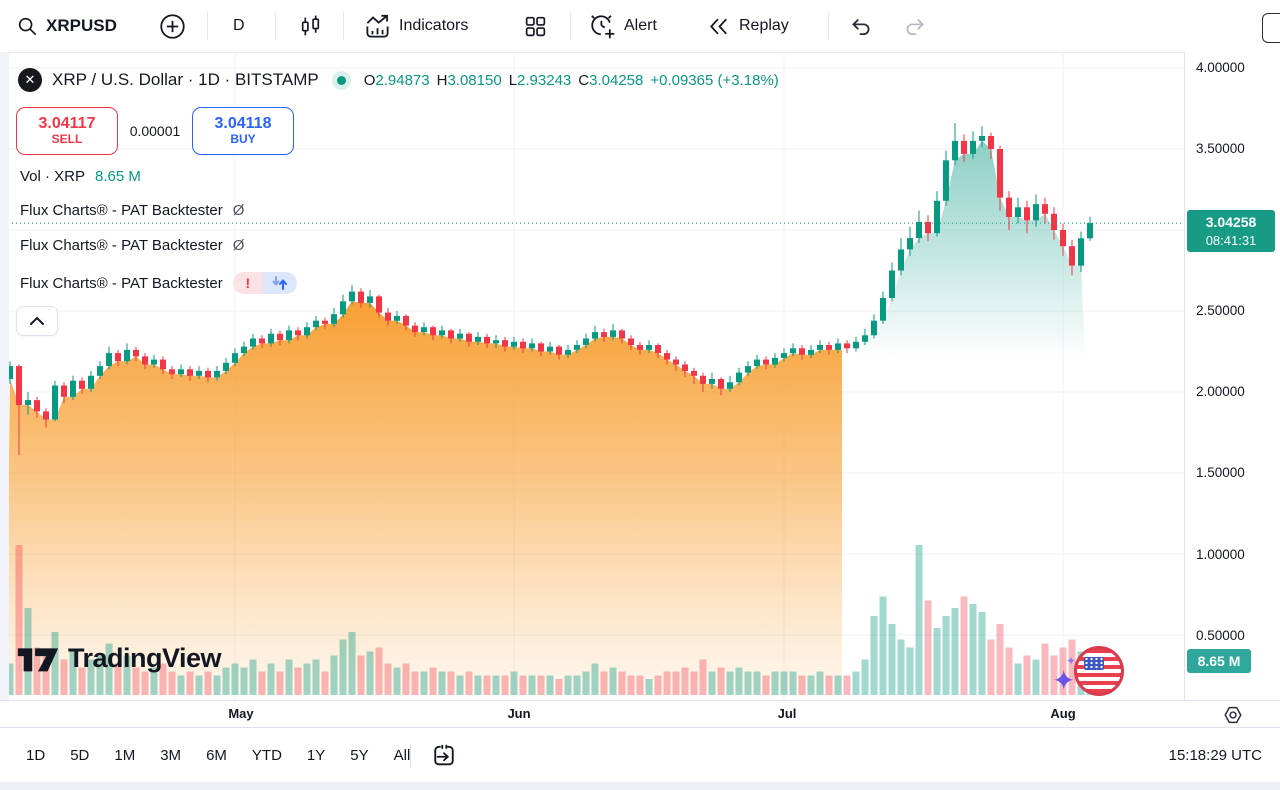 This screenshot has height=790, width=1280. I want to click on price-tick: 0.50000, so click(1220, 635).